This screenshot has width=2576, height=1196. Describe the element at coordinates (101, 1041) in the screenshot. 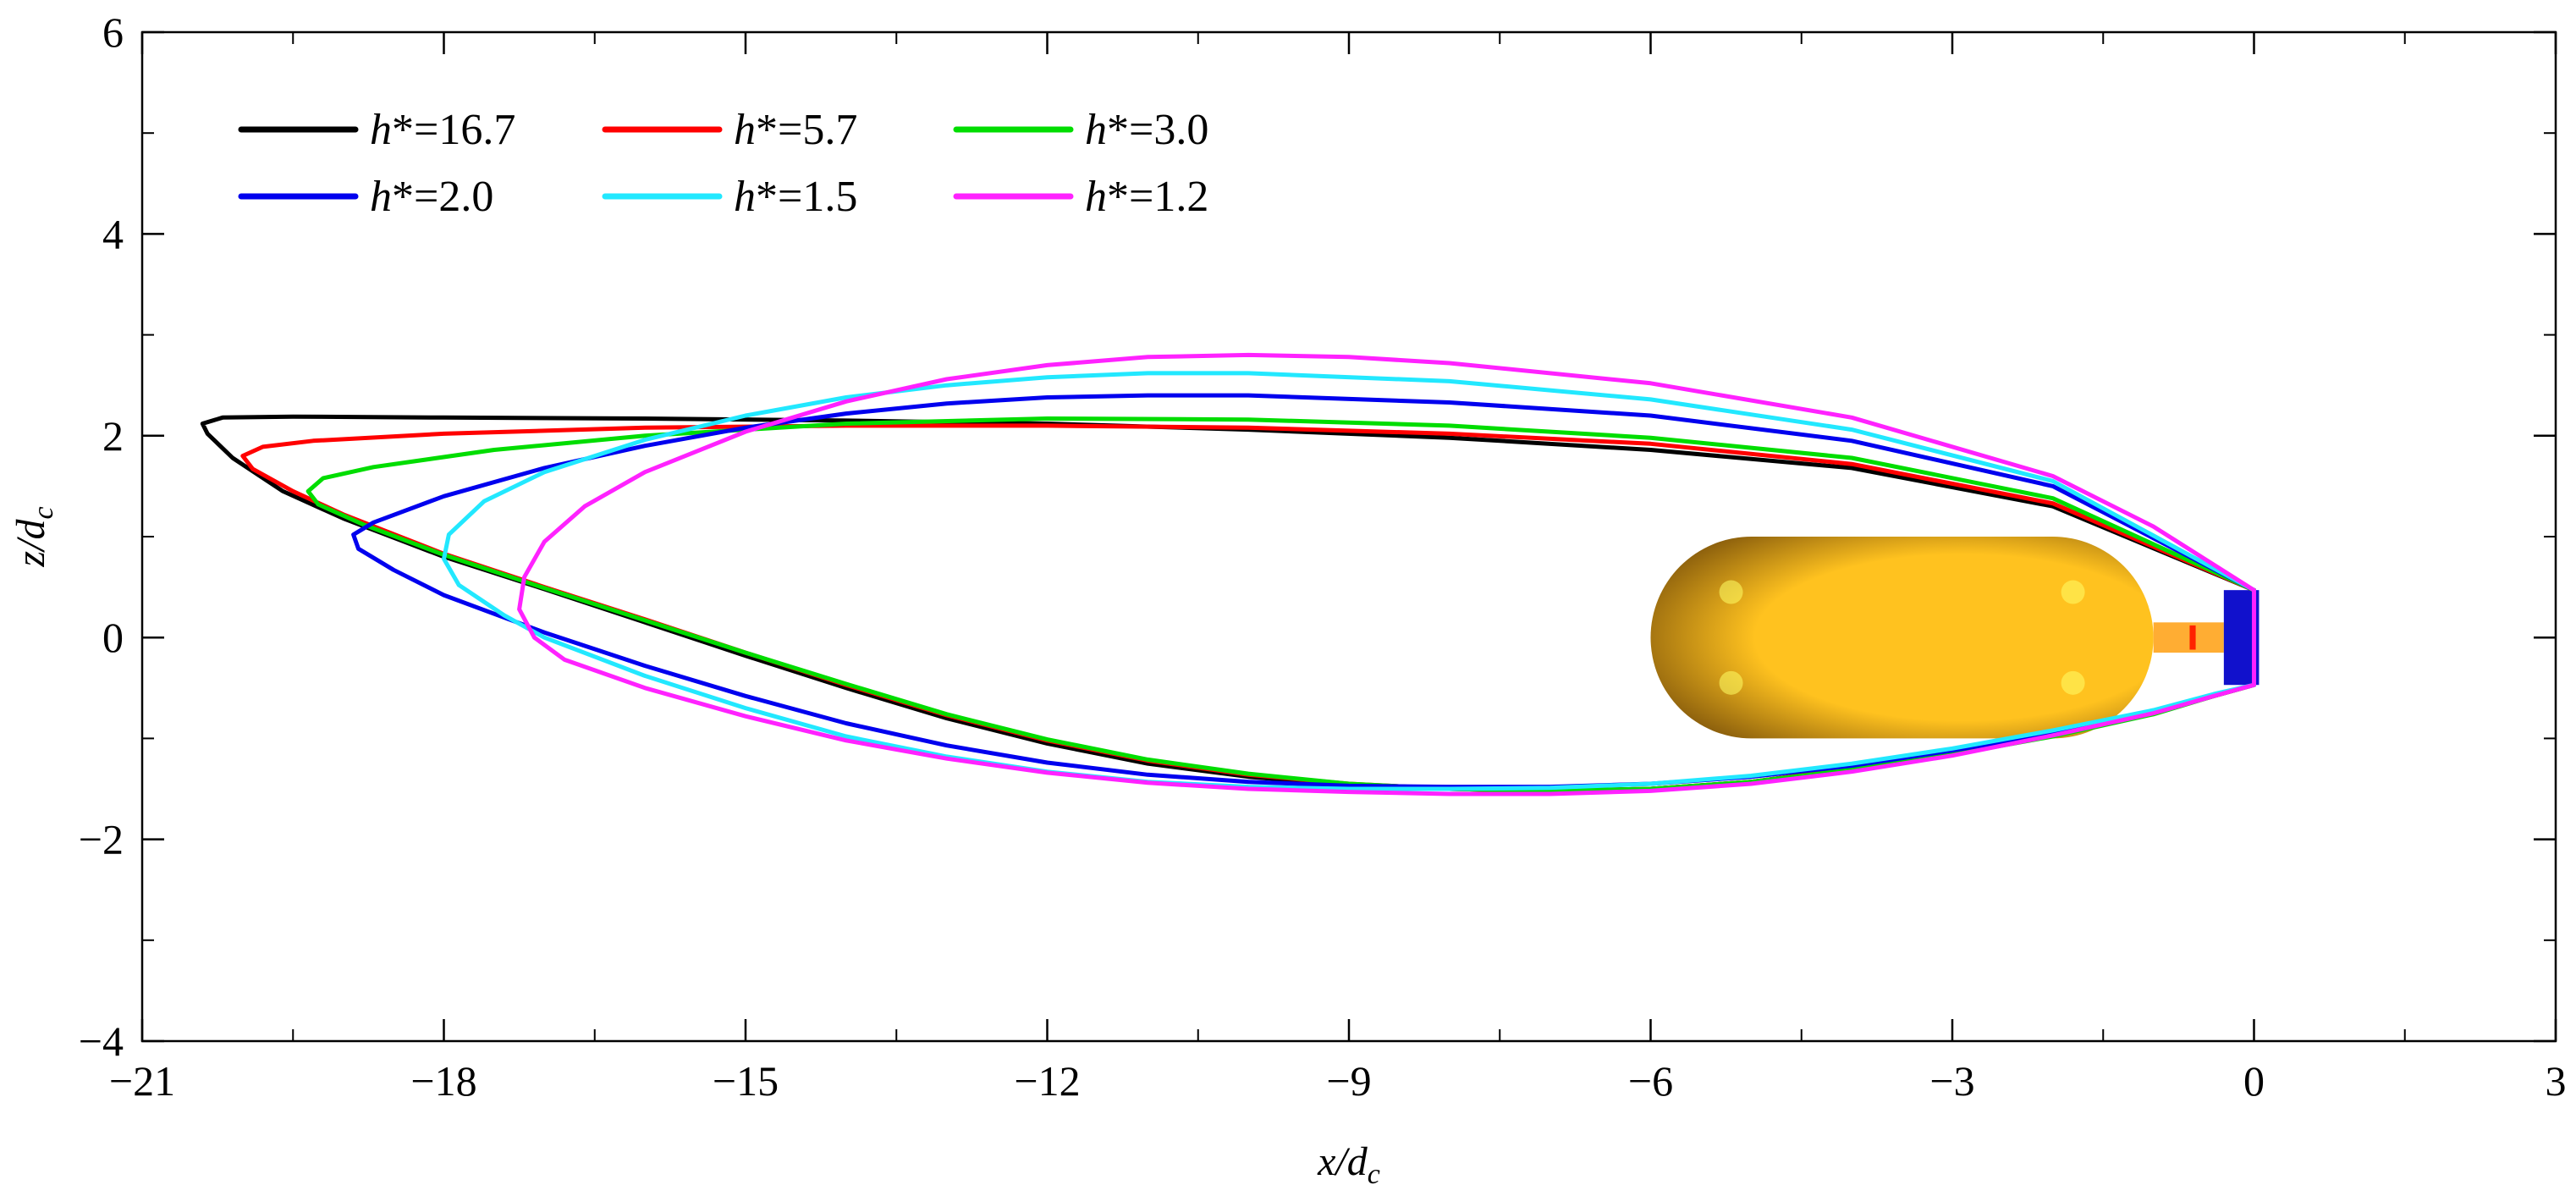

I see `y-tick-label: −4` at that location.